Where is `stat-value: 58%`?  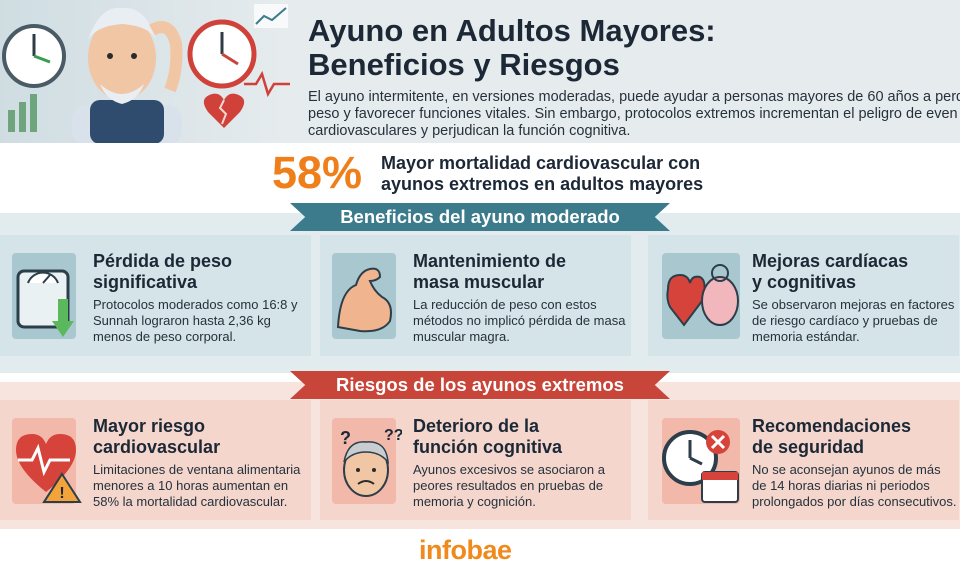
stat-value: 58% is located at coordinates (317, 172).